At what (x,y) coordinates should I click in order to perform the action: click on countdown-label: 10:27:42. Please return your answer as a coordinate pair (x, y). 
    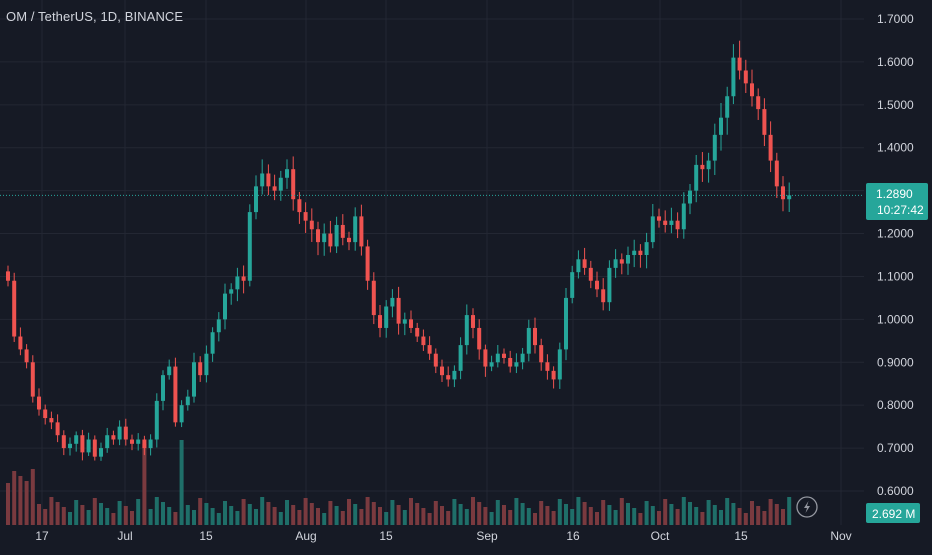
    Looking at the image, I should click on (900, 210).